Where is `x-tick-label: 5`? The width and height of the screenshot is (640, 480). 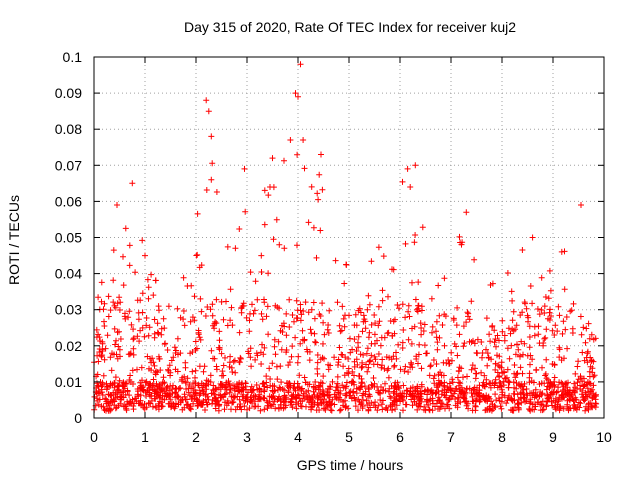 x-tick-label: 5 is located at coordinates (349, 437).